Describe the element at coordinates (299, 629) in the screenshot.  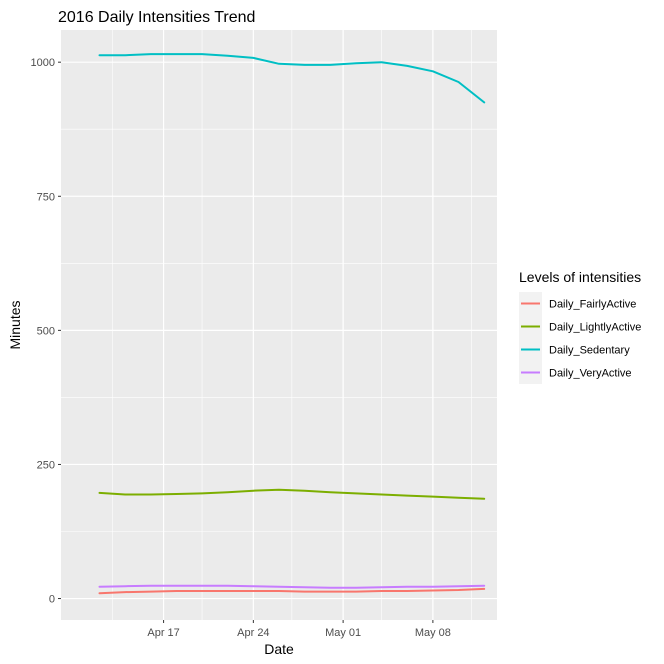
I see `x-axis: Apr 17 Apr 24 May 01 May 08` at that location.